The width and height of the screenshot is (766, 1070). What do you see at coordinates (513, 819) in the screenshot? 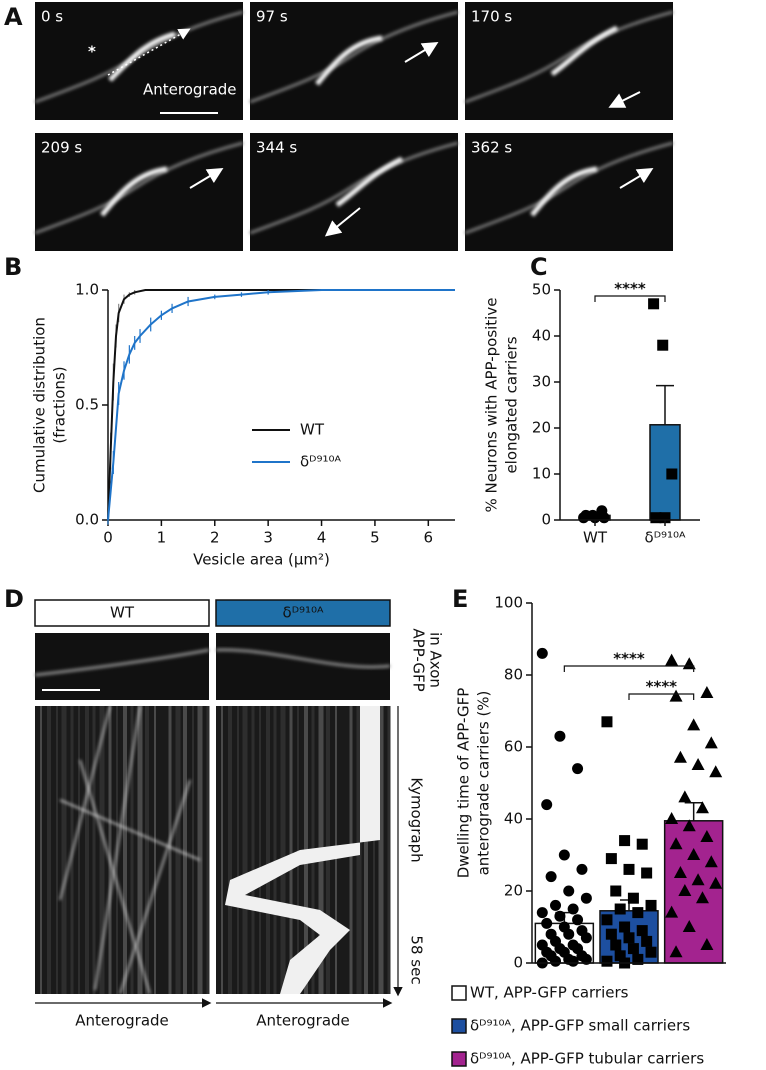
I see `y-tick-label: 40` at bounding box center [513, 819].